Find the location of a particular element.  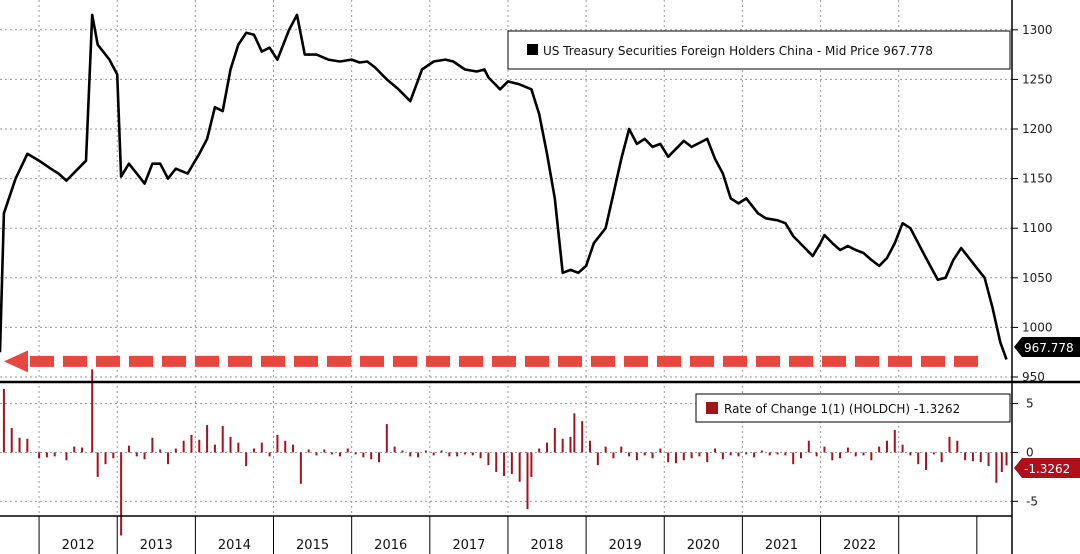

x-tick-label: 2015 is located at coordinates (312, 545).